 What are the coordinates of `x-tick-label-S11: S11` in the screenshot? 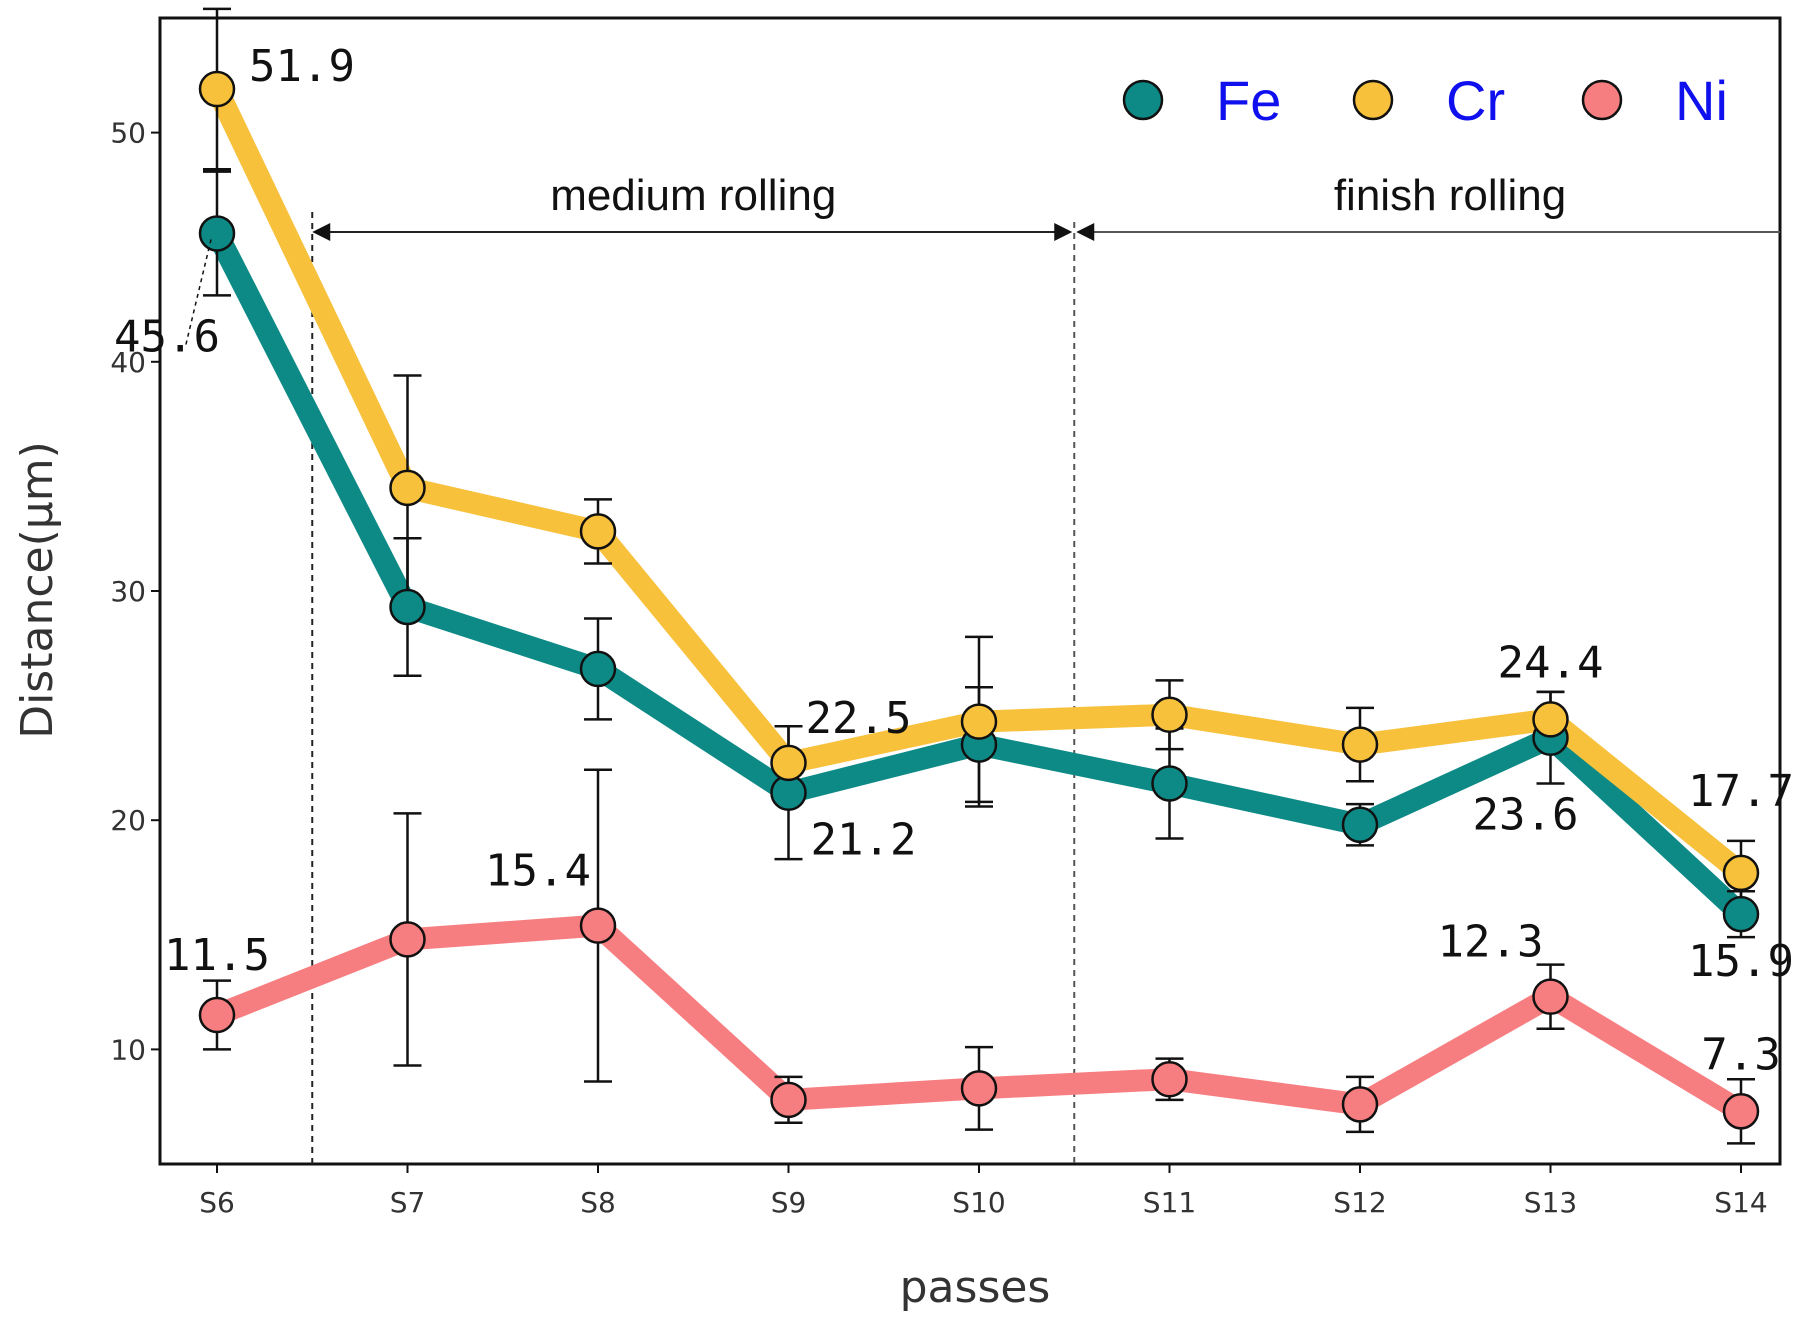 It's located at (1169, 1202).